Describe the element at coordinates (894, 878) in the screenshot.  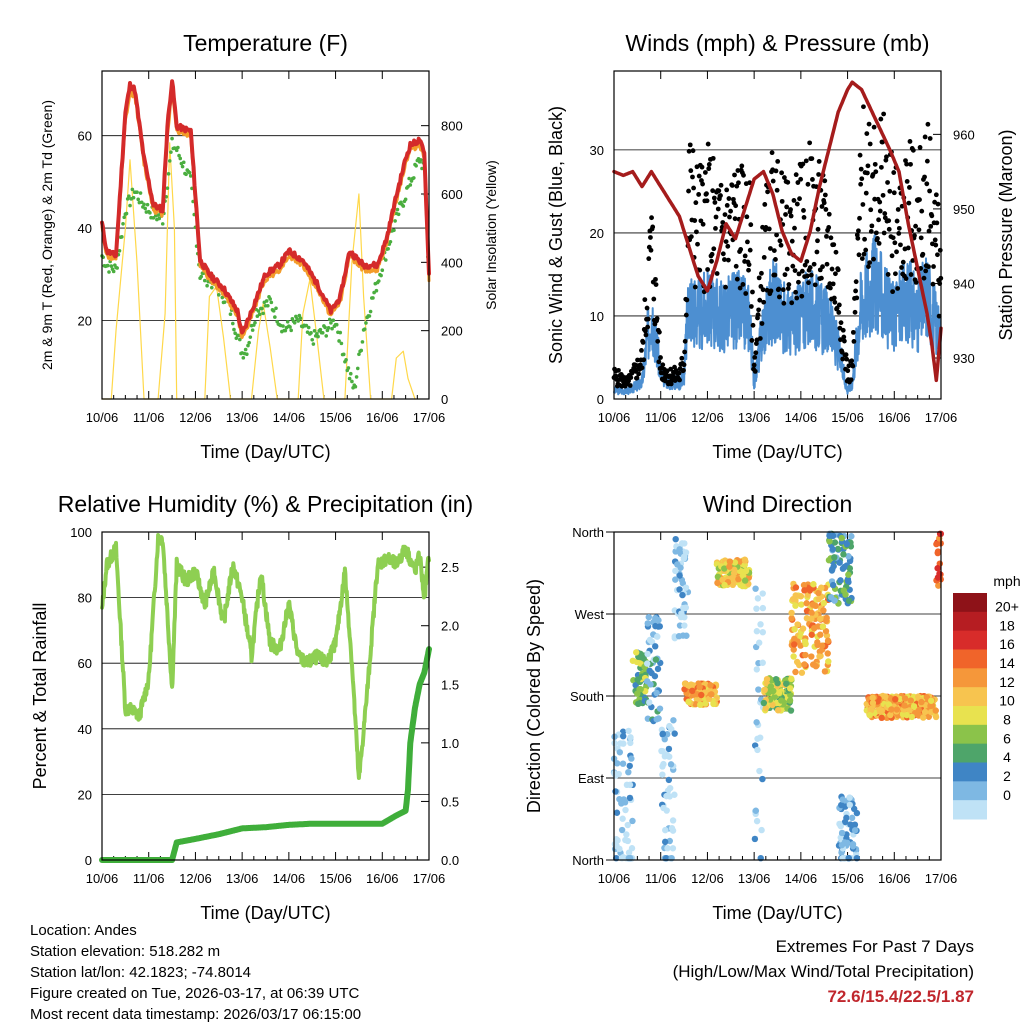
I see `x-tick-label-3-6: 16/06` at that location.